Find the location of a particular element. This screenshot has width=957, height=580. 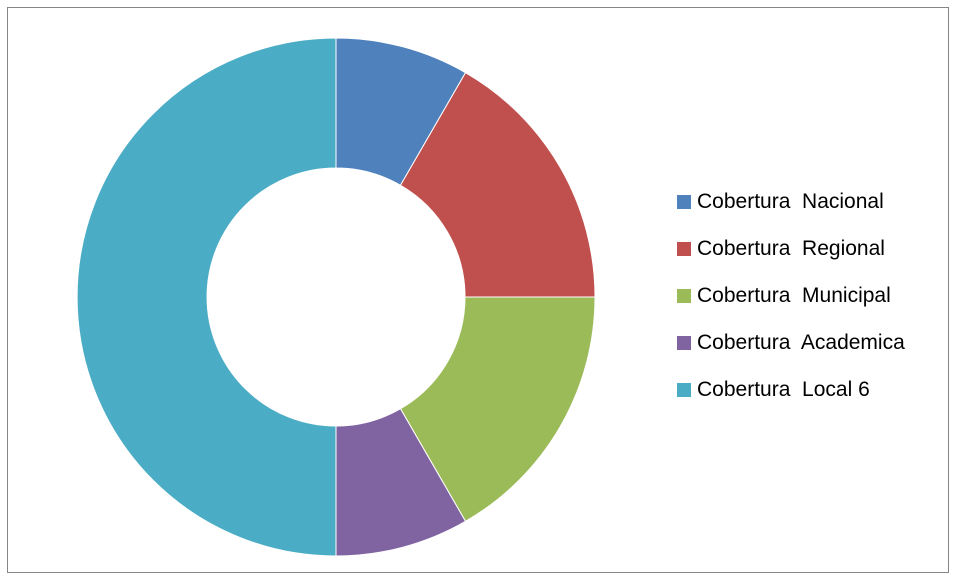

legend-entry: Cobertura Municipal is located at coordinates (791, 296).